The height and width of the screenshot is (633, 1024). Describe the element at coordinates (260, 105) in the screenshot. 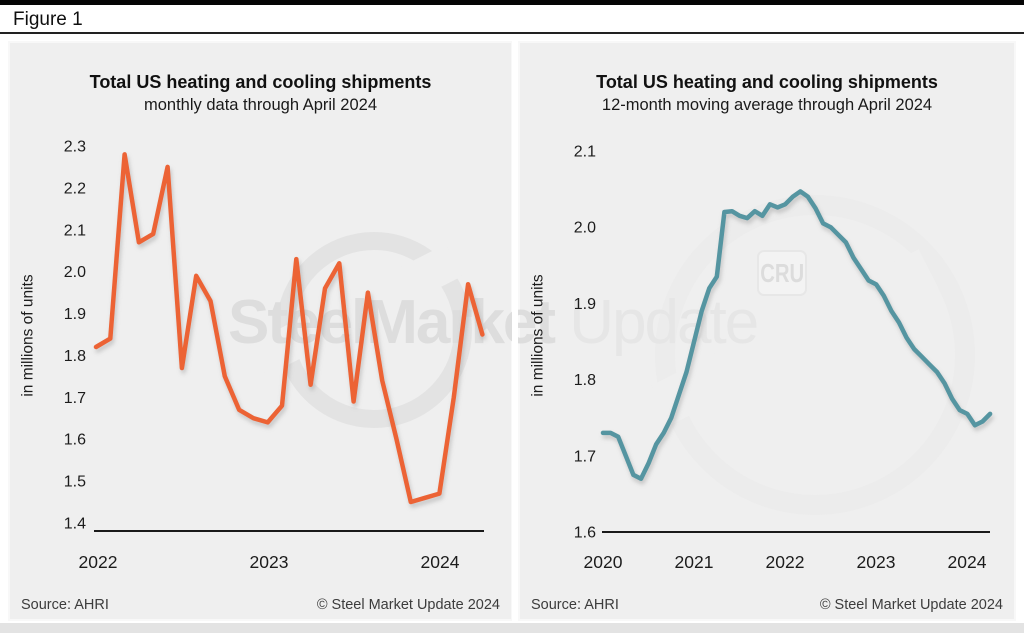

I see `chart-subtitle: monthly data through April 2024` at that location.